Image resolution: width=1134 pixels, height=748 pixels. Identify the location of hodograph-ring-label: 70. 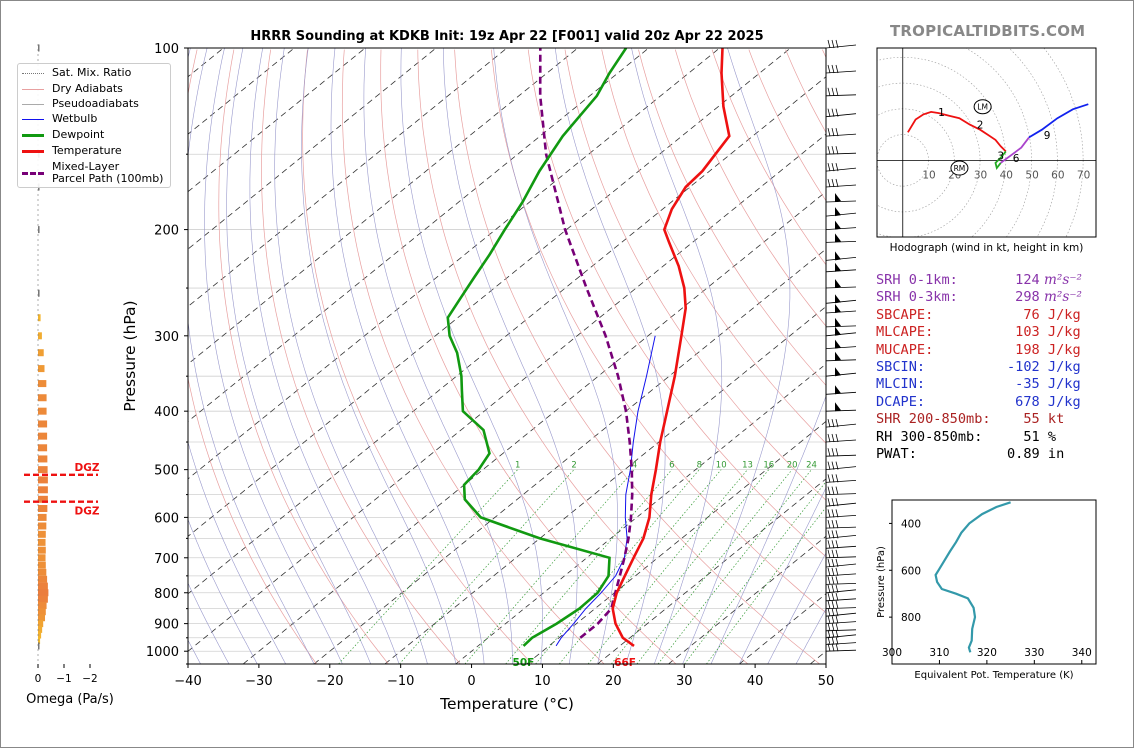
(1083, 175).